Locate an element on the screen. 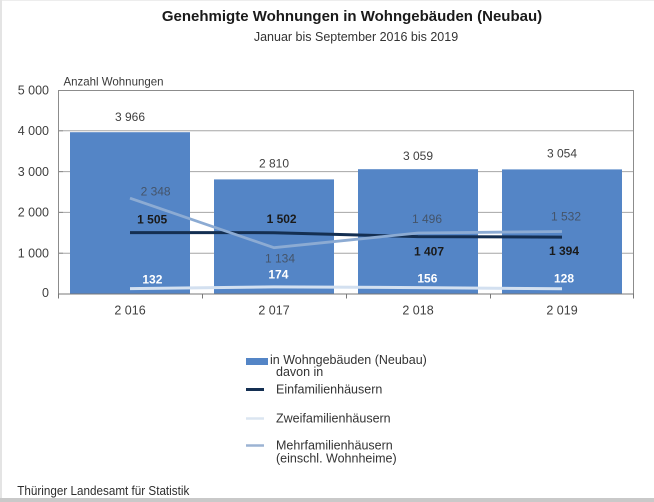  svg-text: 128 is located at coordinates (564, 279).